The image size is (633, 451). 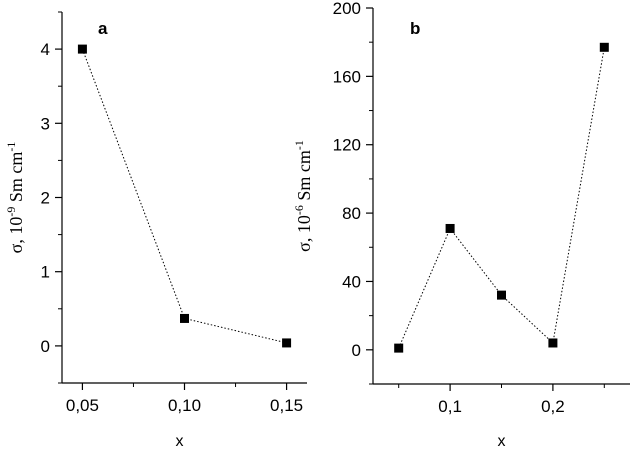 What do you see at coordinates (103, 28) in the screenshot?
I see `panel-letter: a` at bounding box center [103, 28].